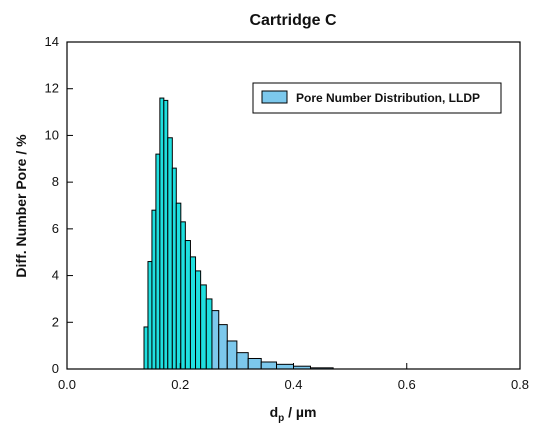 This screenshot has width=550, height=437. Describe the element at coordinates (52, 88) in the screenshot. I see `y-tick-label: 12` at that location.